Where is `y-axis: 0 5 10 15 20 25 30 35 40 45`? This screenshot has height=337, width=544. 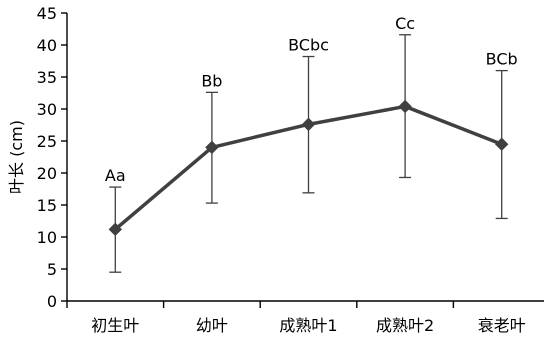
y-axis: 0 5 10 15 20 25 30 35 40 45 is located at coordinates (52, 157).